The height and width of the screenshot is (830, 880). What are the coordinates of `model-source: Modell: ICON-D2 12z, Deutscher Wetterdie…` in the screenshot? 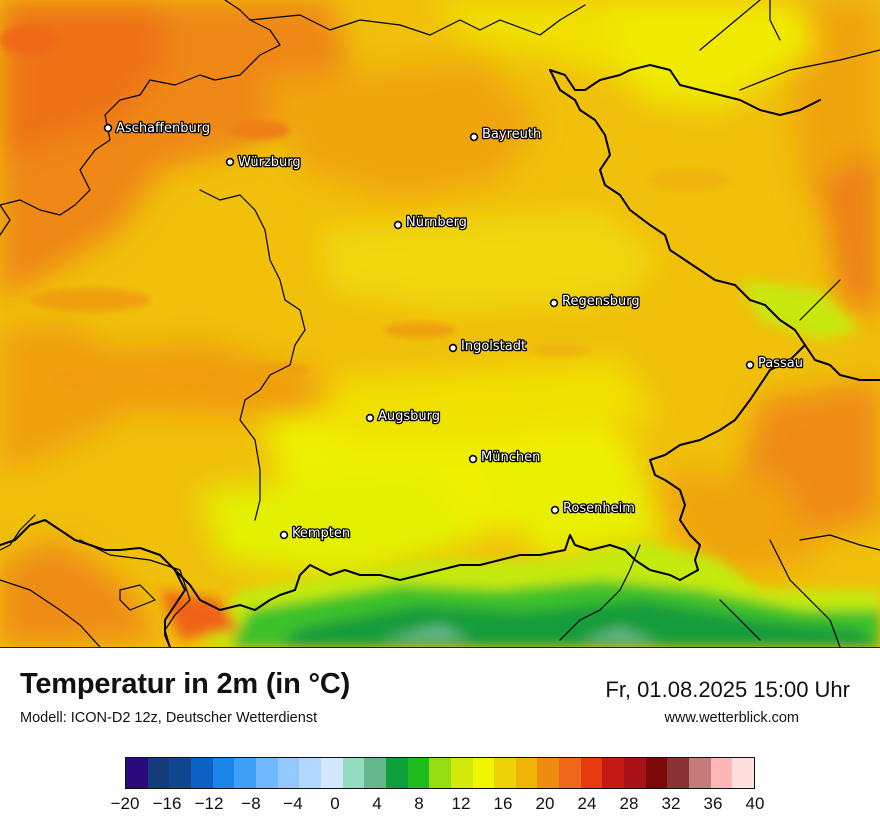 It's located at (169, 718).